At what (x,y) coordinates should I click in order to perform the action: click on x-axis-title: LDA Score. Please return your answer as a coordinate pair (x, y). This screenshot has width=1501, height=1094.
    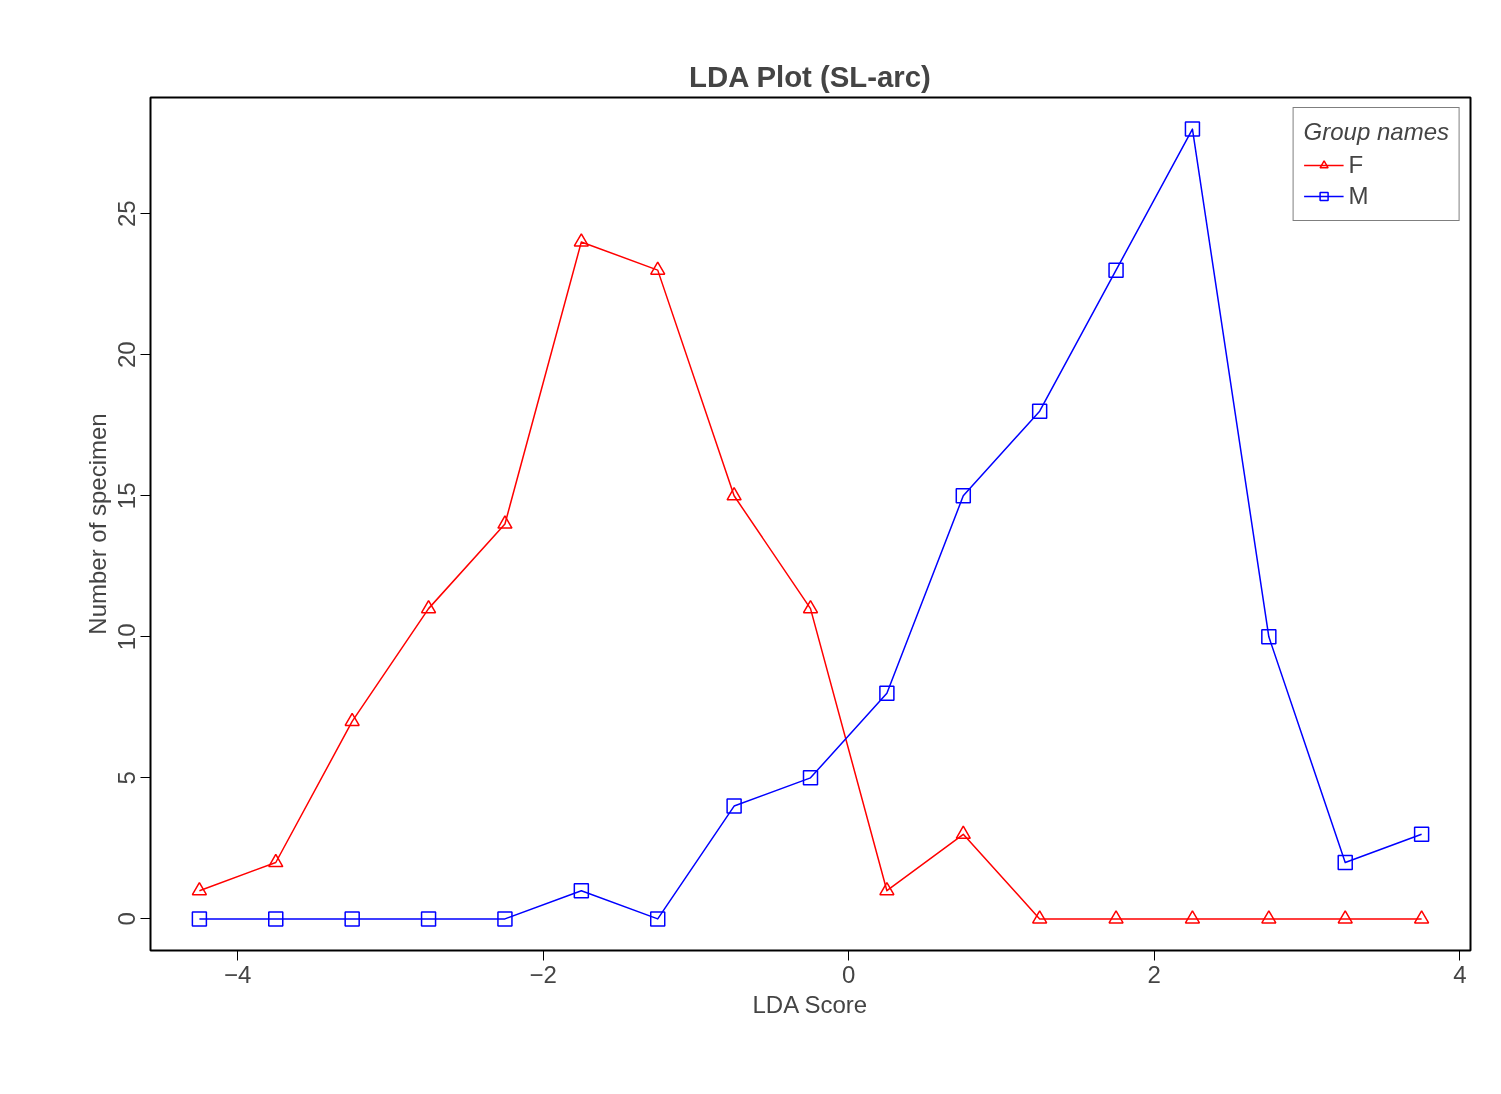
    Looking at the image, I should click on (810, 1004).